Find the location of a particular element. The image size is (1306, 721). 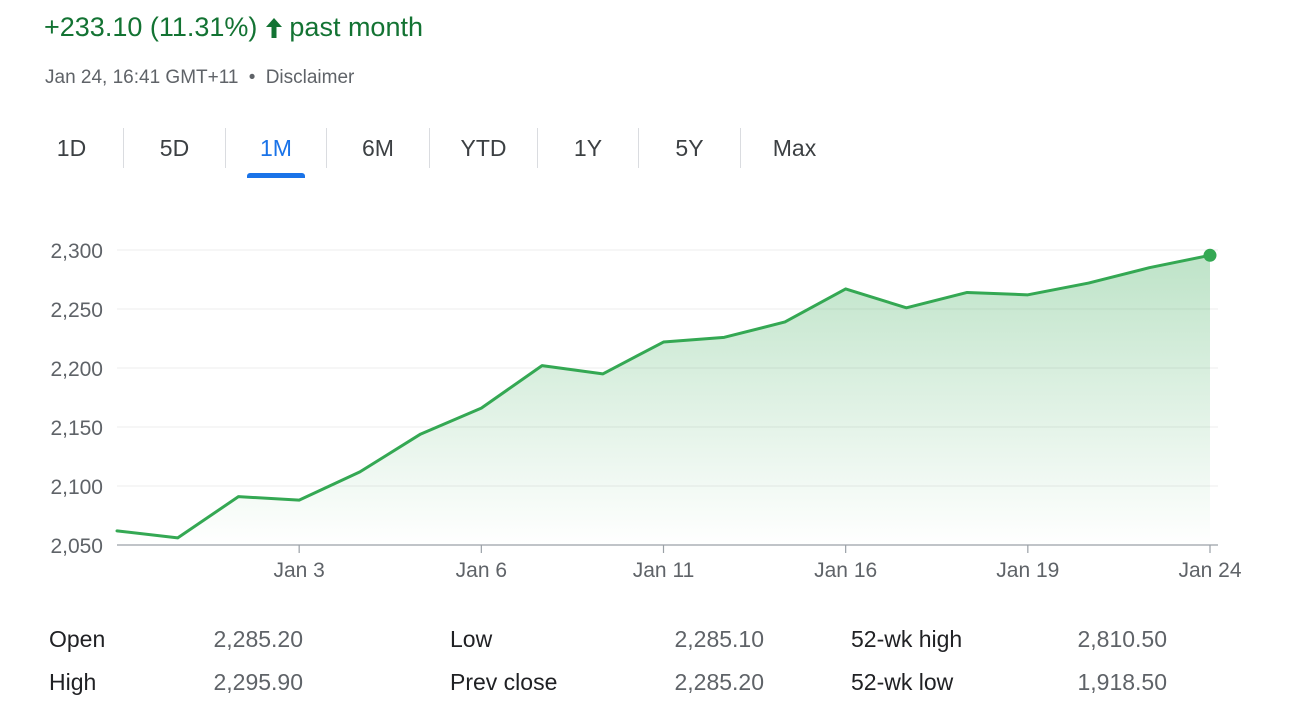

stat-prev-close-label: Prev close is located at coordinates (504, 682).